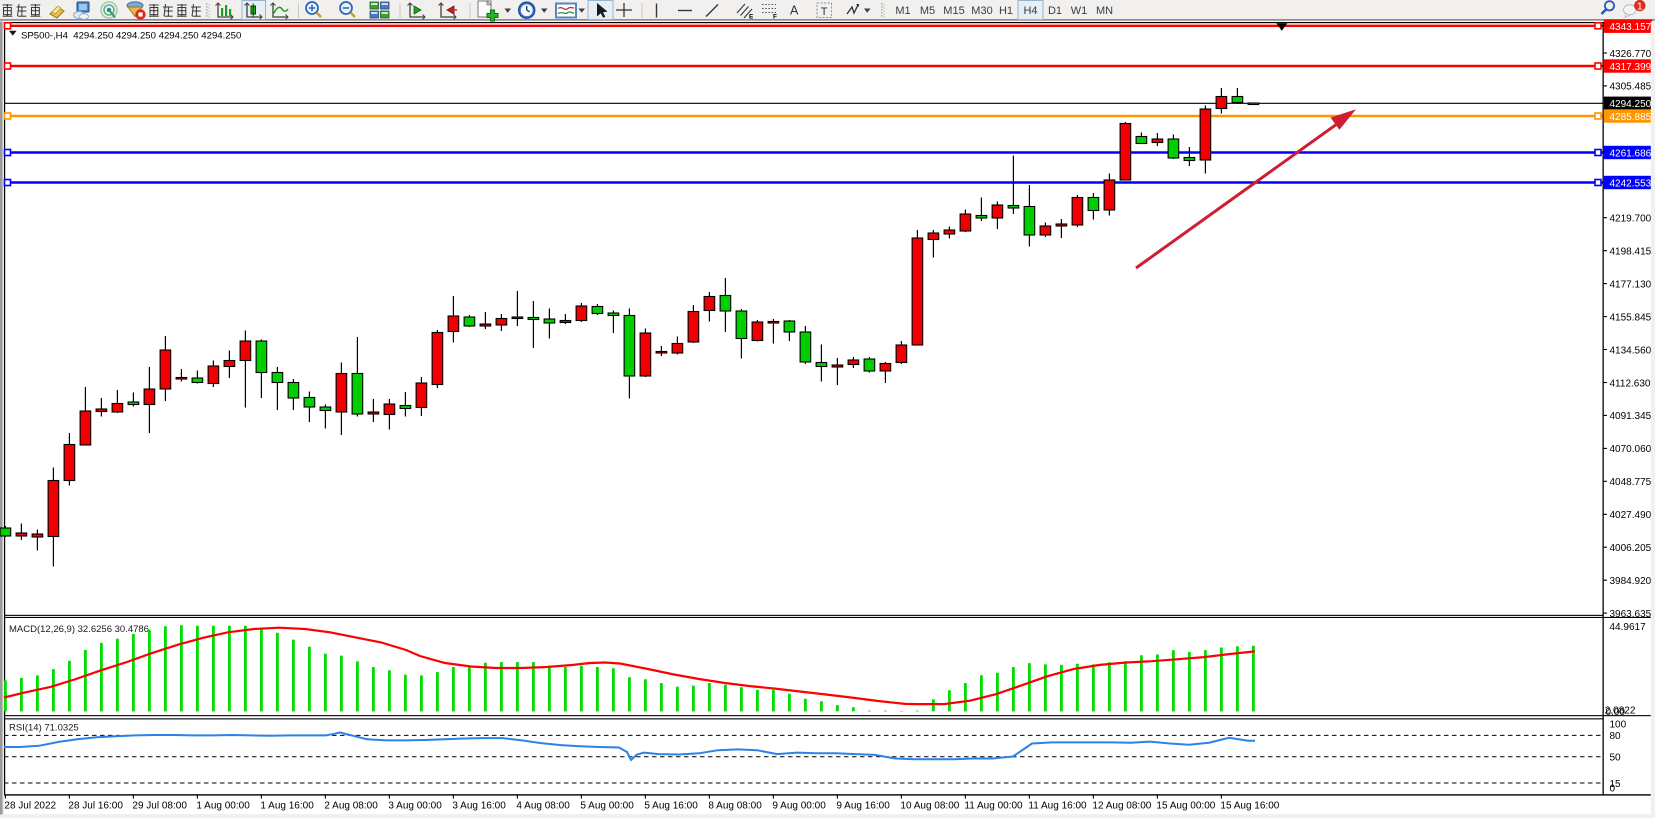 The height and width of the screenshot is (818, 1655). What do you see at coordinates (953, 11) in the screenshot?
I see `svg-text: M15` at bounding box center [953, 11].